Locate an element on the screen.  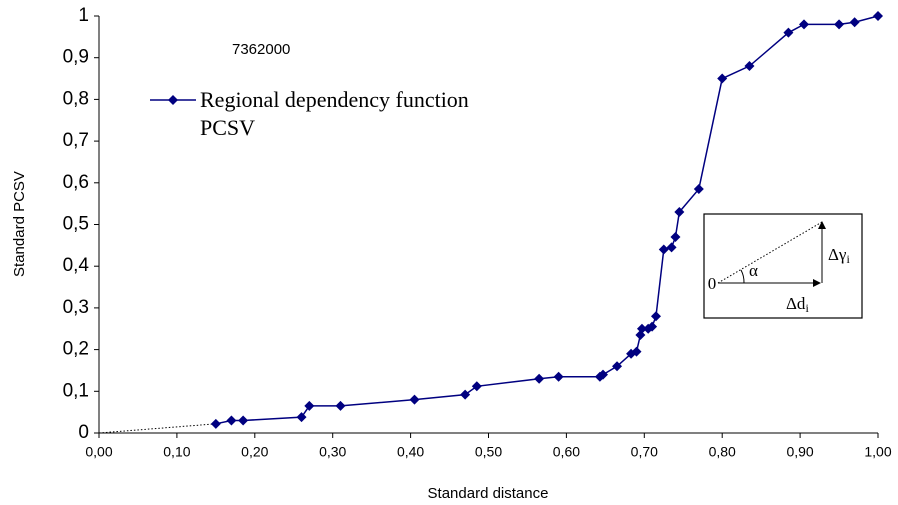
x-tick-label: 0,60 is located at coordinates (566, 452).